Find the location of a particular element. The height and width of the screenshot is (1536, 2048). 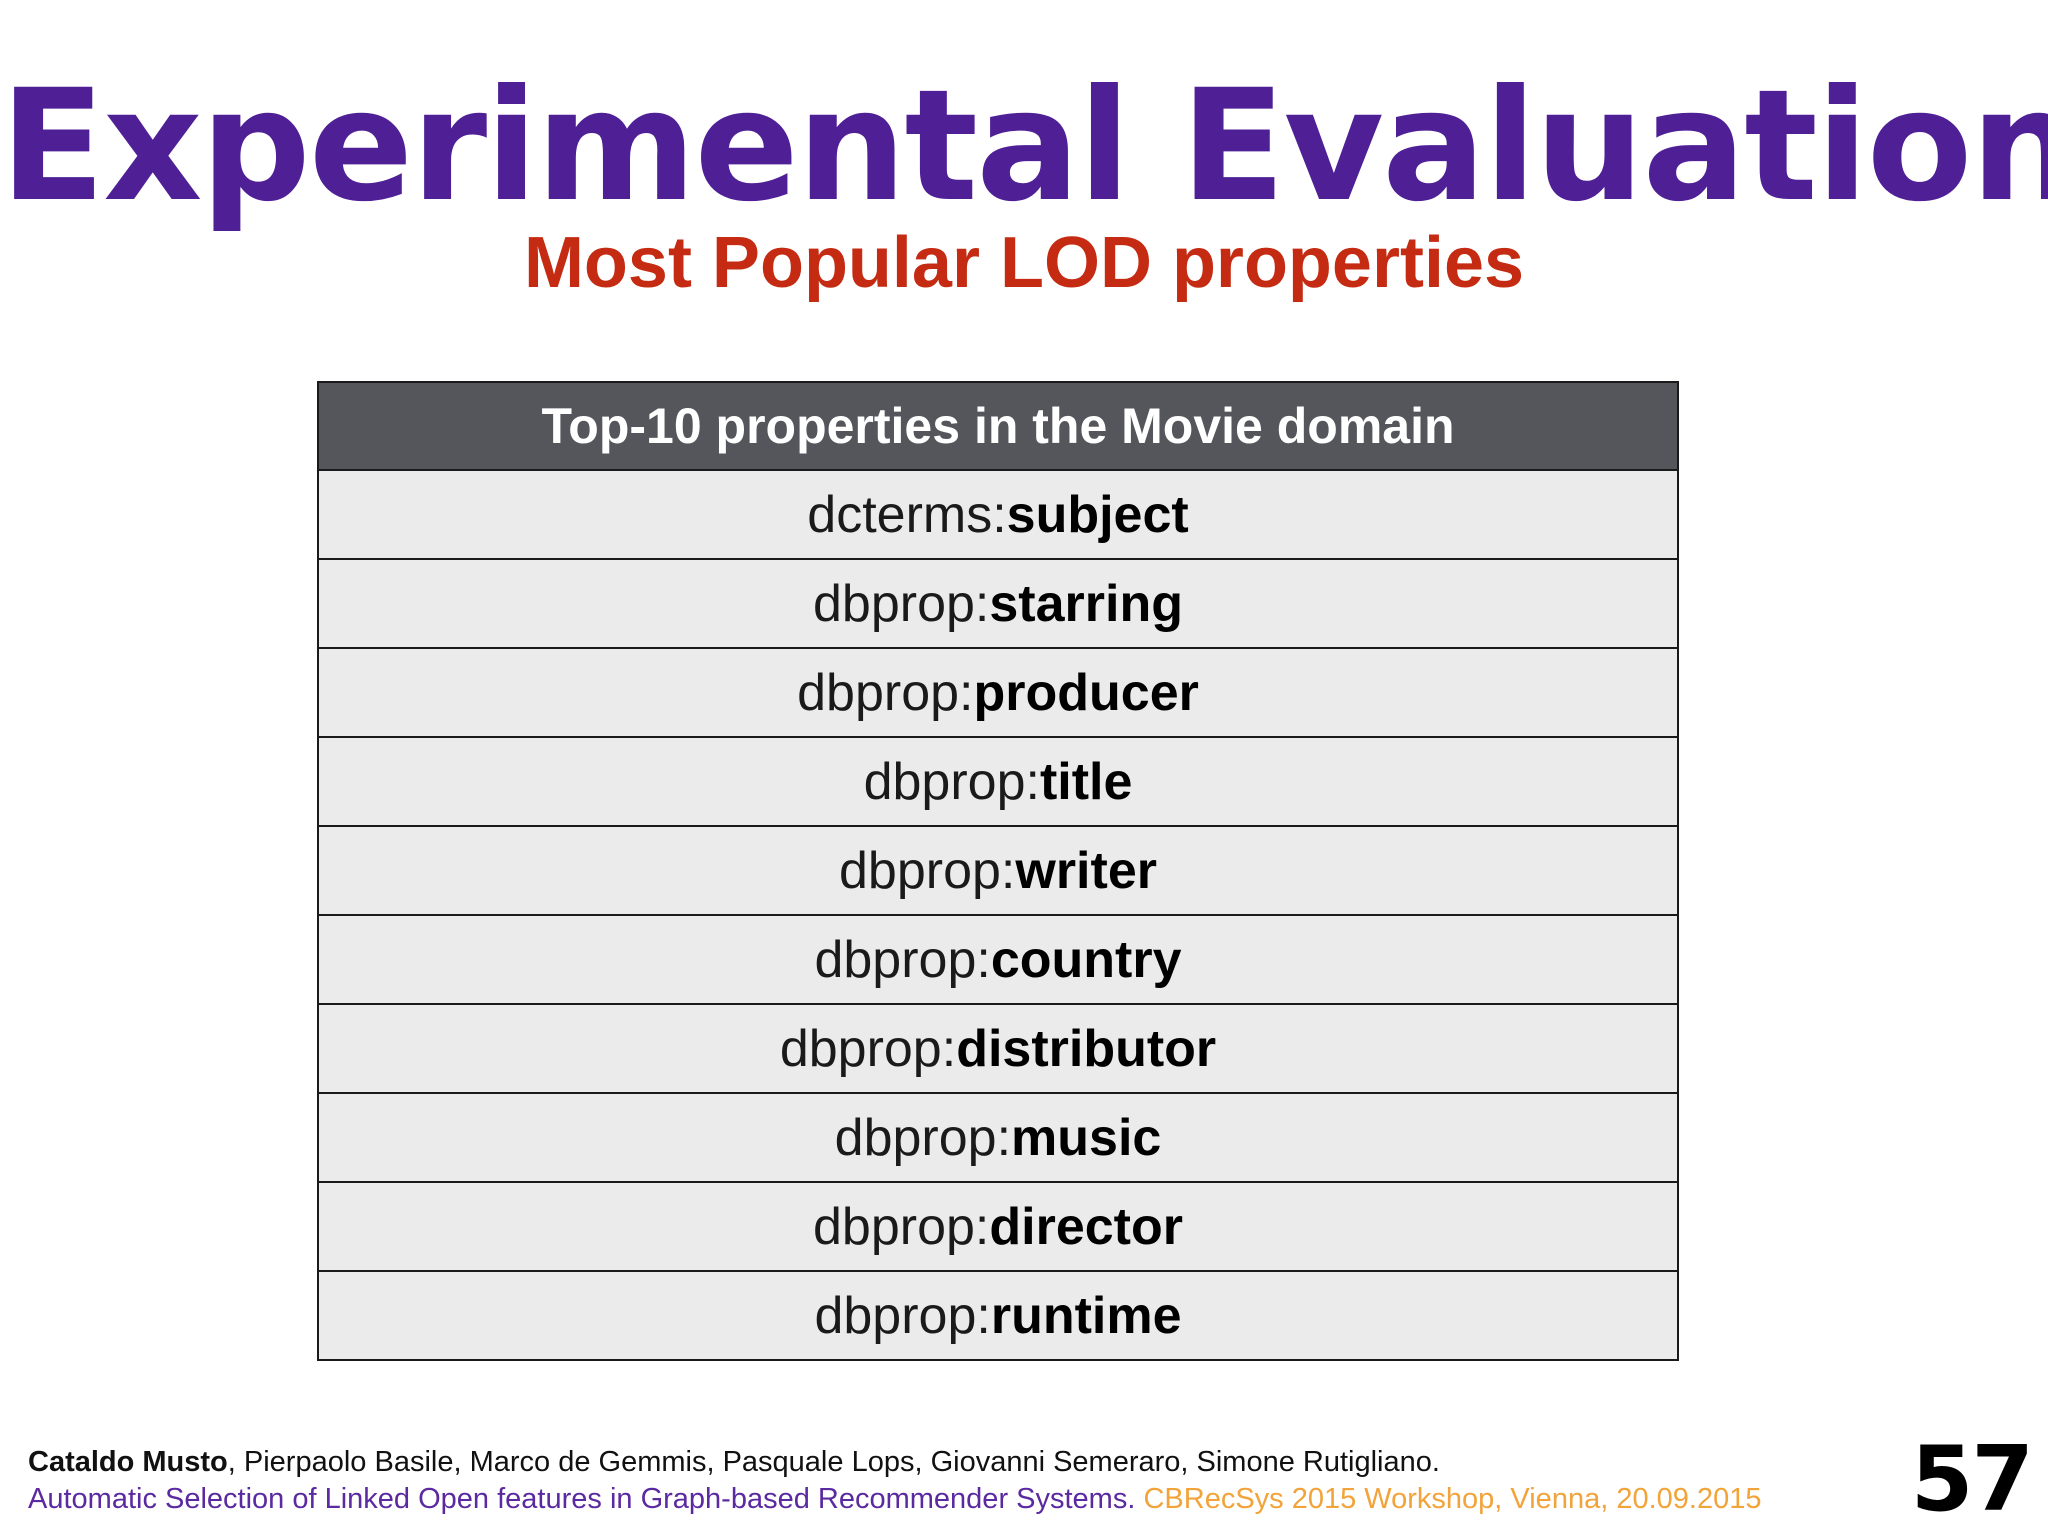

property-cell: dbprop:music is located at coordinates (998, 1137).